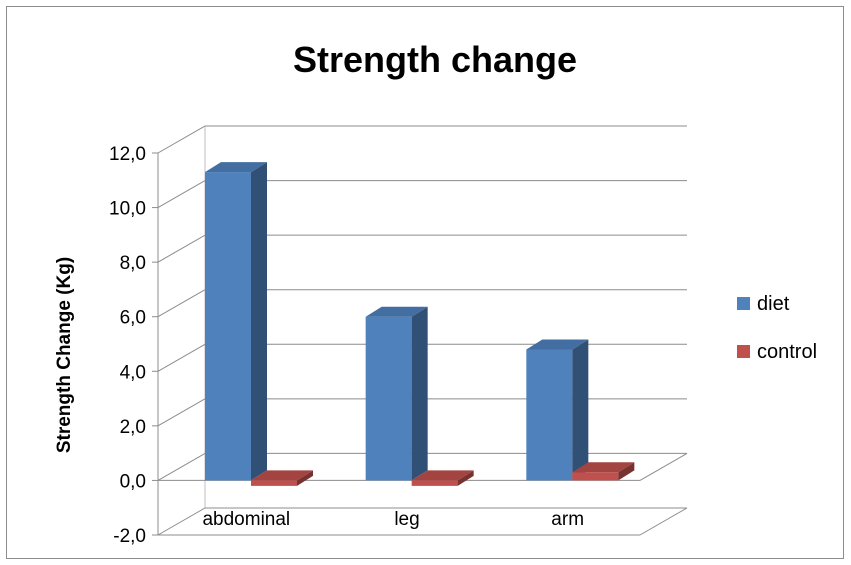  I want to click on bar-control-leg, so click(442, 478).